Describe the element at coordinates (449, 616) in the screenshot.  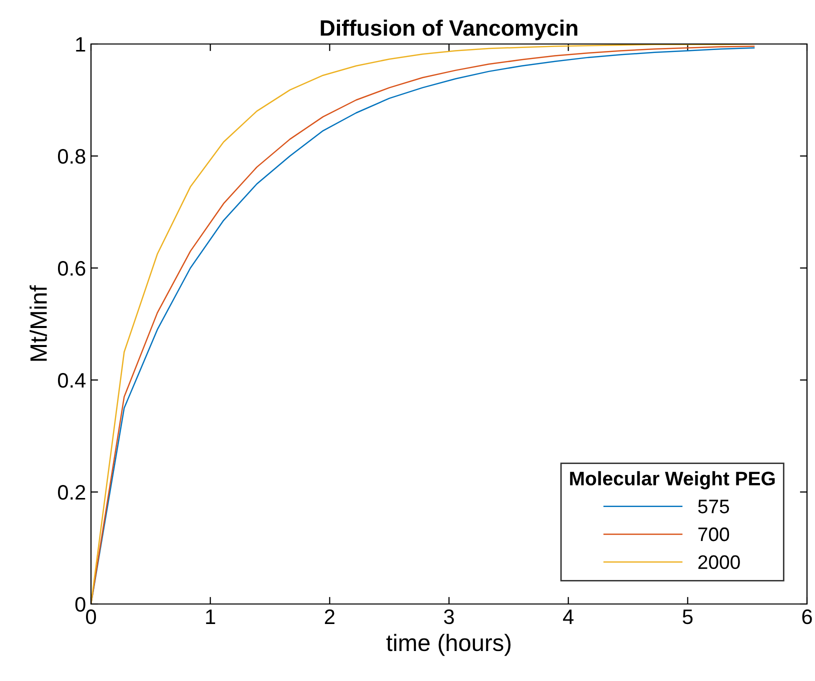
I see `x-tick-label: 3` at that location.